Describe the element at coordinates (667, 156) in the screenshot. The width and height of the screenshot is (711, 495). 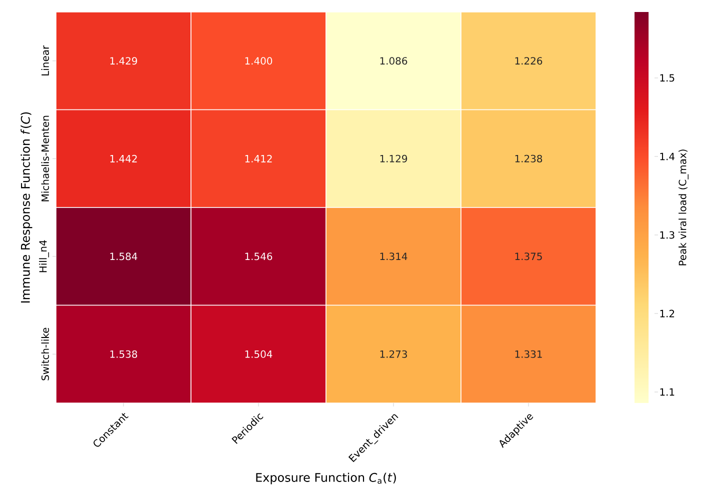
I see `color-bar-label: 1.4` at that location.